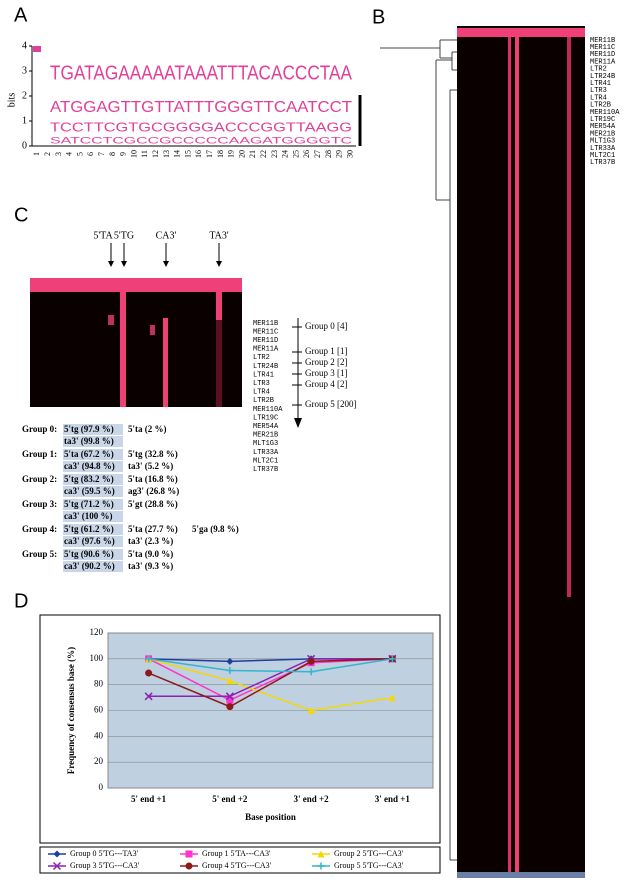 Image resolution: width=627 pixels, height=890 pixels. Describe the element at coordinates (88, 516) in the screenshot. I see `stat: ca3' (100 %)` at that location.